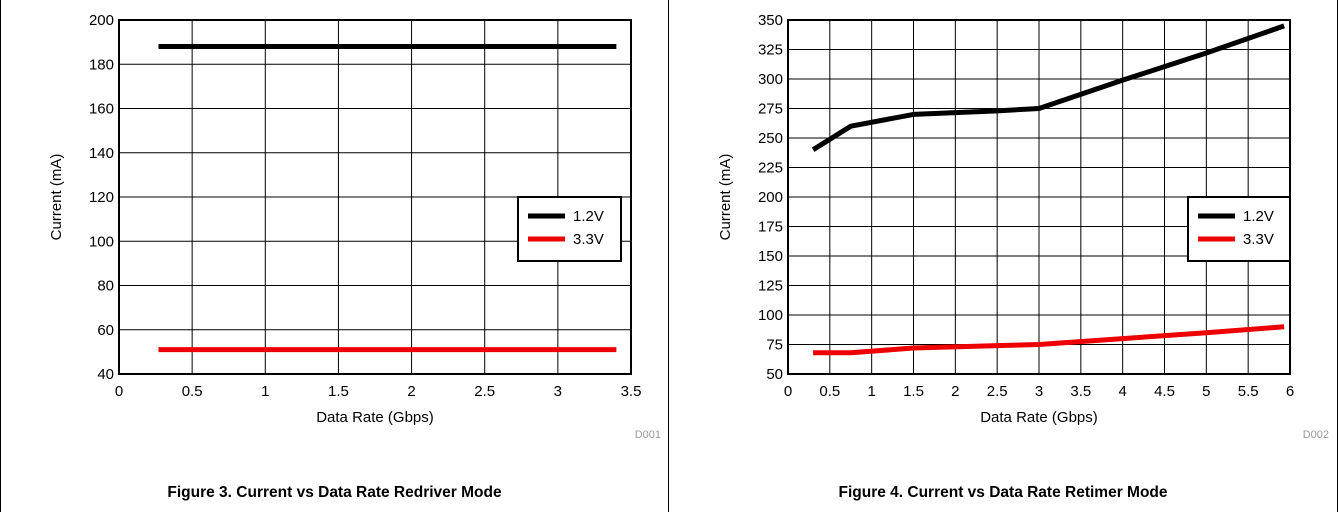 The image size is (1338, 512). What do you see at coordinates (1206, 391) in the screenshot?
I see `x-tick-label: 5` at bounding box center [1206, 391].